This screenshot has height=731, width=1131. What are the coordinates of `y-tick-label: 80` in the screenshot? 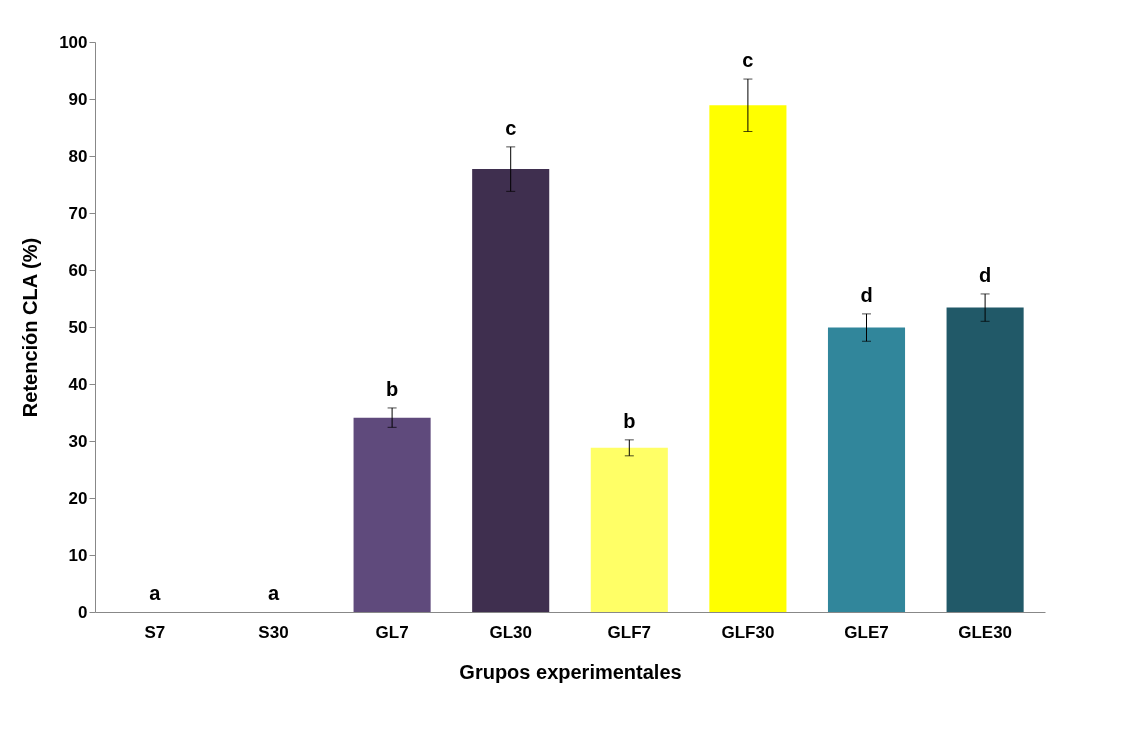 It's located at (78, 156).